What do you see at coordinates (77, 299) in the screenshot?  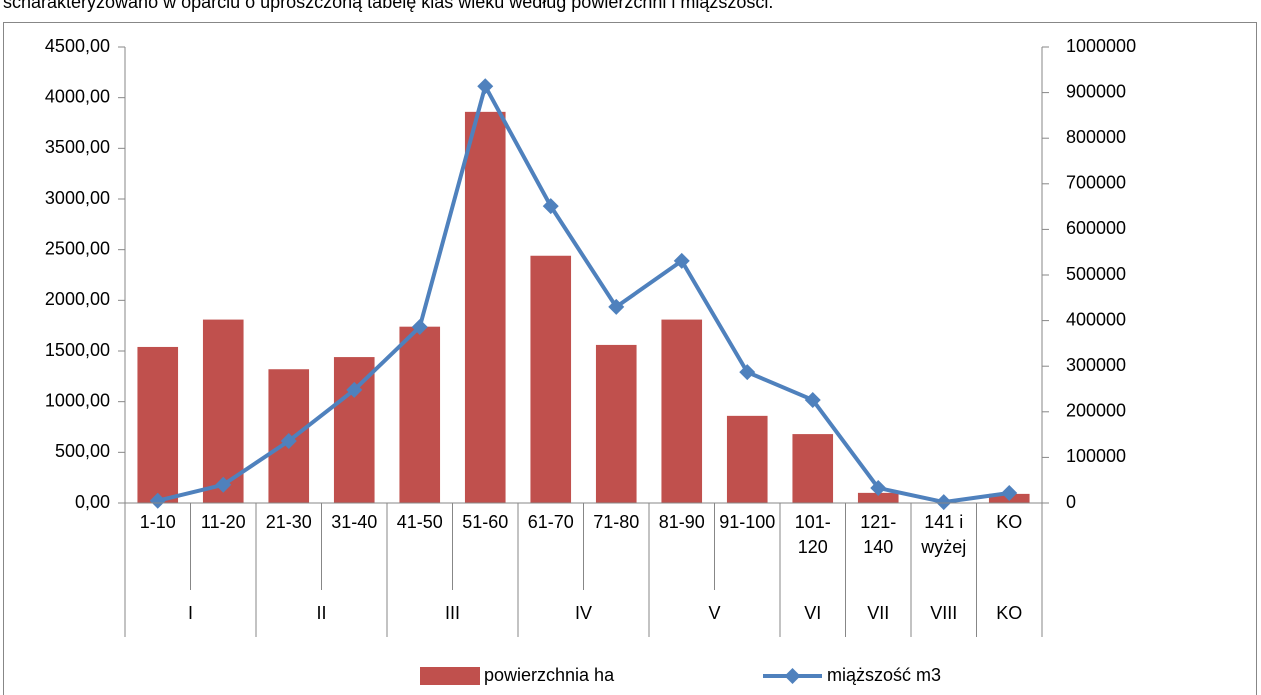 I see `y-tick-label: 2000,00` at bounding box center [77, 299].